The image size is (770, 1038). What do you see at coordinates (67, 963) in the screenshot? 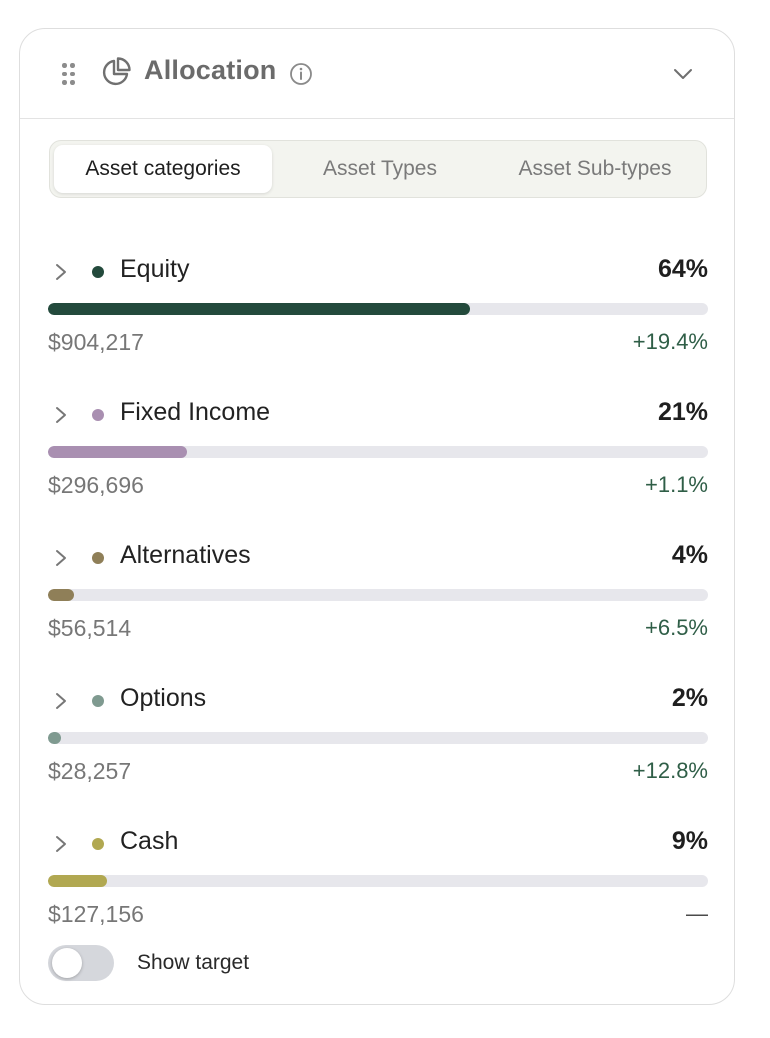
I see `toggle-knob` at bounding box center [67, 963].